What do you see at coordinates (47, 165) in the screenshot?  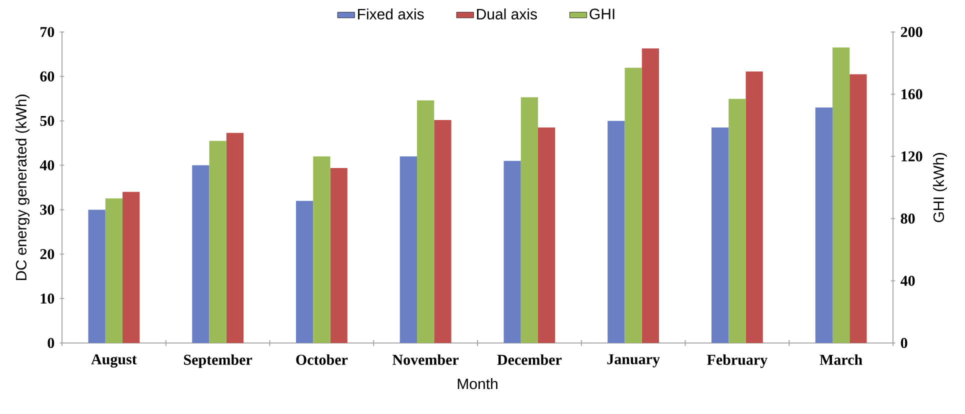 I see `y-tick-label: 40` at bounding box center [47, 165].